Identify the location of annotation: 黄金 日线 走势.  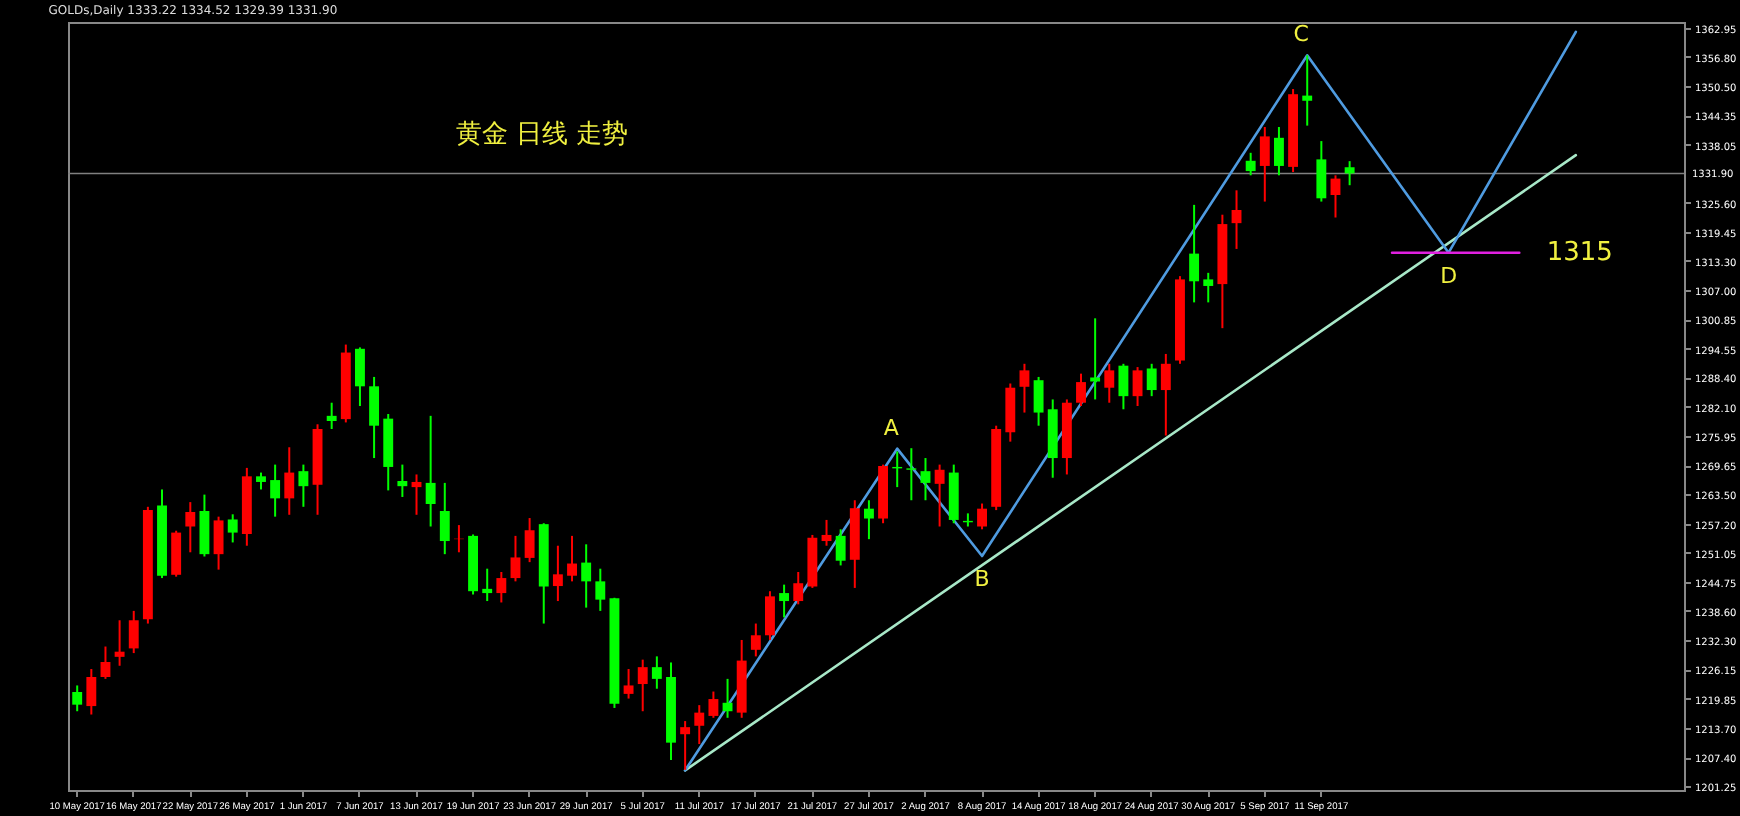
(542, 135).